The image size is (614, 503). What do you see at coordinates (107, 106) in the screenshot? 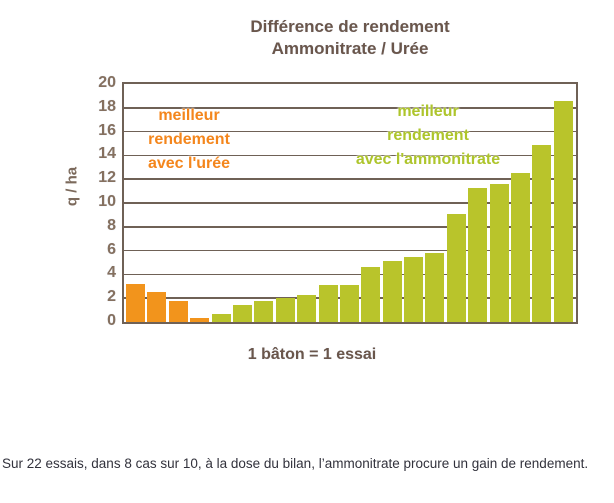
I see `y-tick-label: 18` at bounding box center [107, 106].